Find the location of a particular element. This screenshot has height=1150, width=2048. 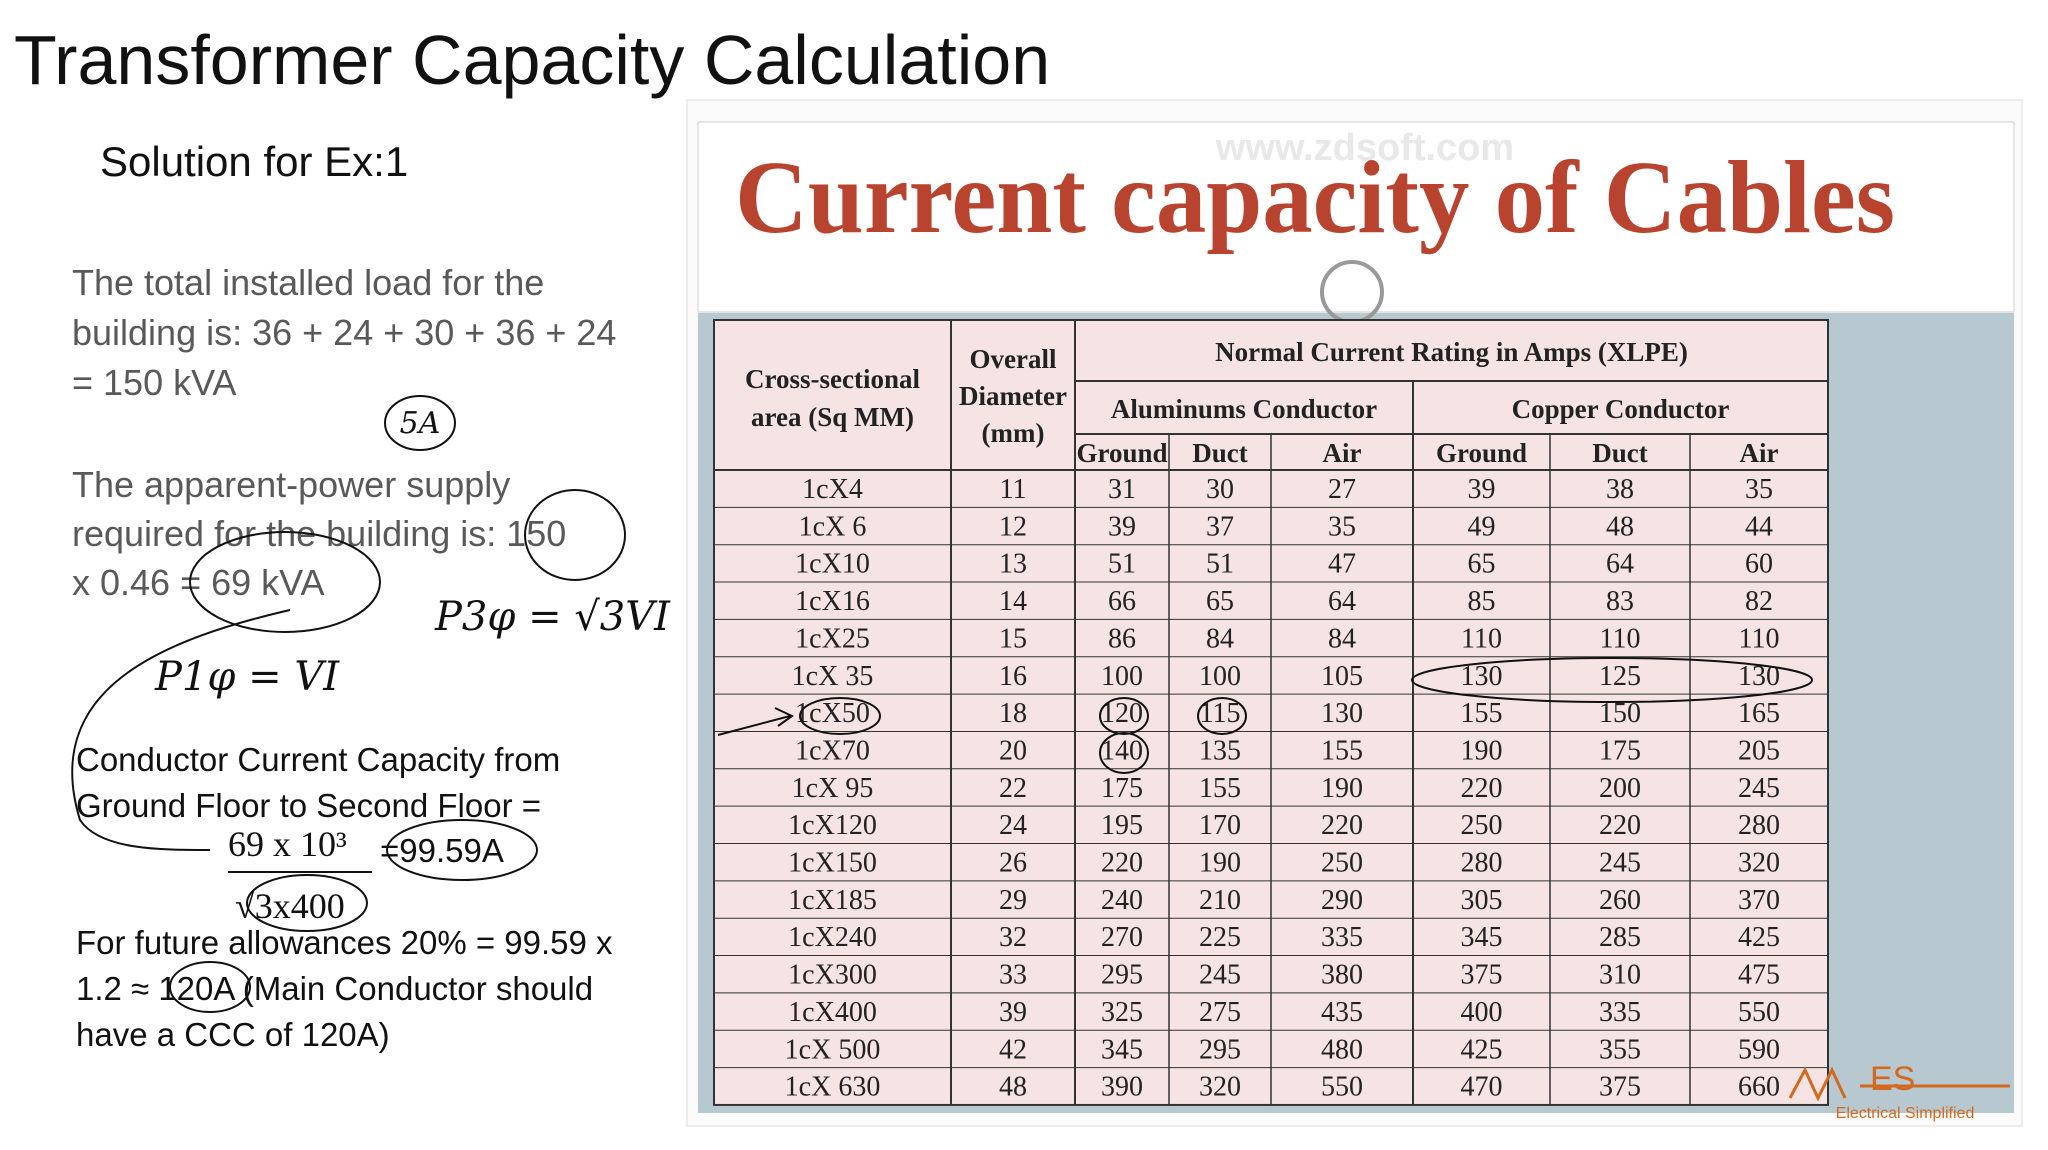

text-line: have a CCC of 120A) is located at coordinates (233, 1034).